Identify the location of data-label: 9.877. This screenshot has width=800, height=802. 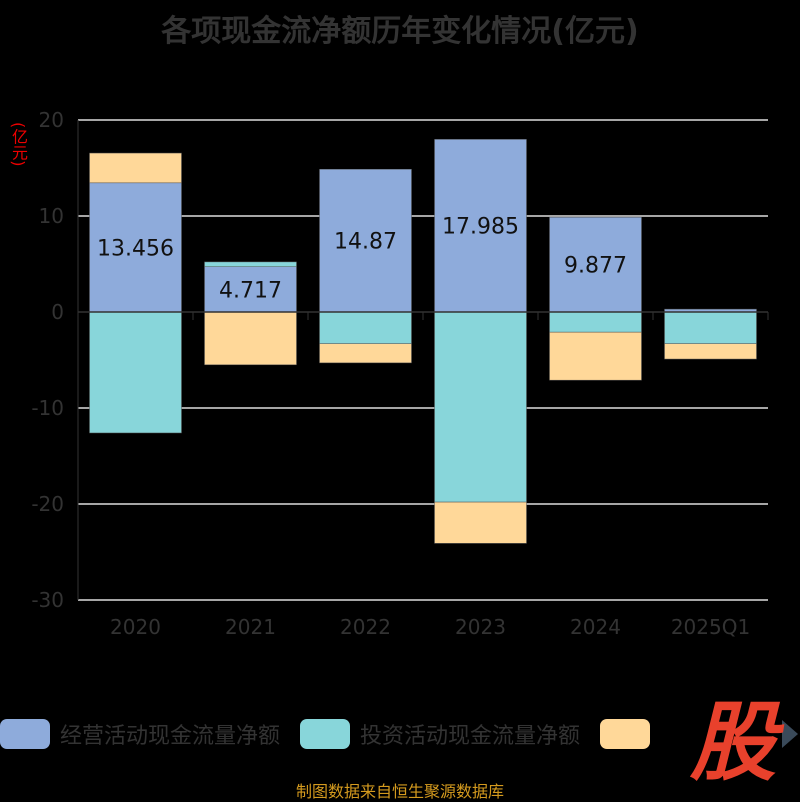
(595, 266).